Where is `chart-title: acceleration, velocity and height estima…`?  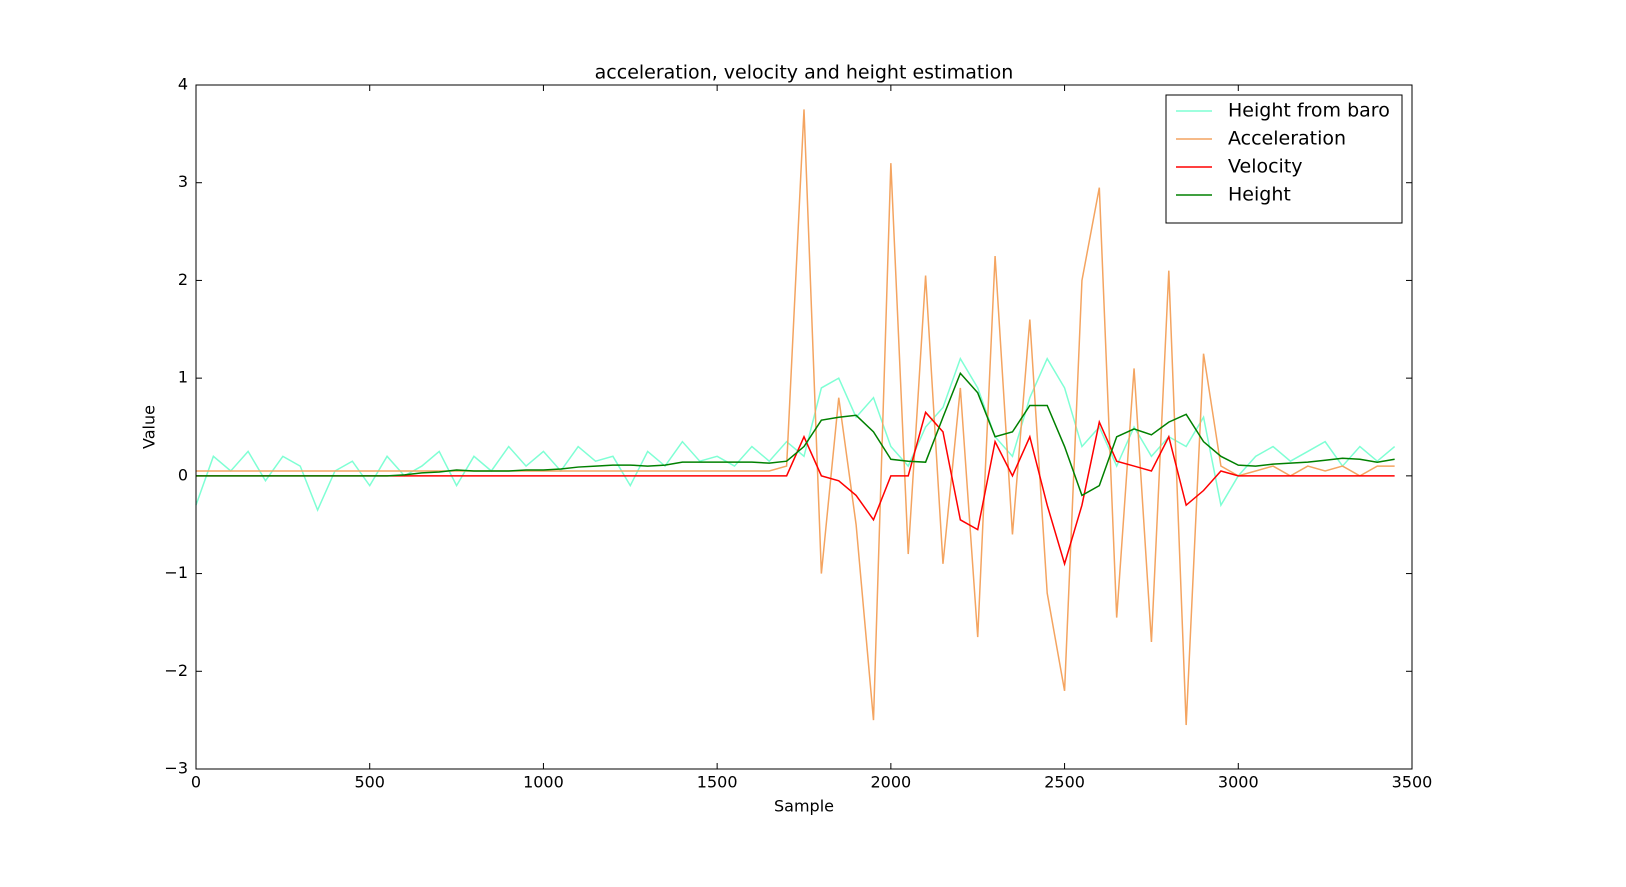
chart-title: acceleration, velocity and height estima… is located at coordinates (804, 73).